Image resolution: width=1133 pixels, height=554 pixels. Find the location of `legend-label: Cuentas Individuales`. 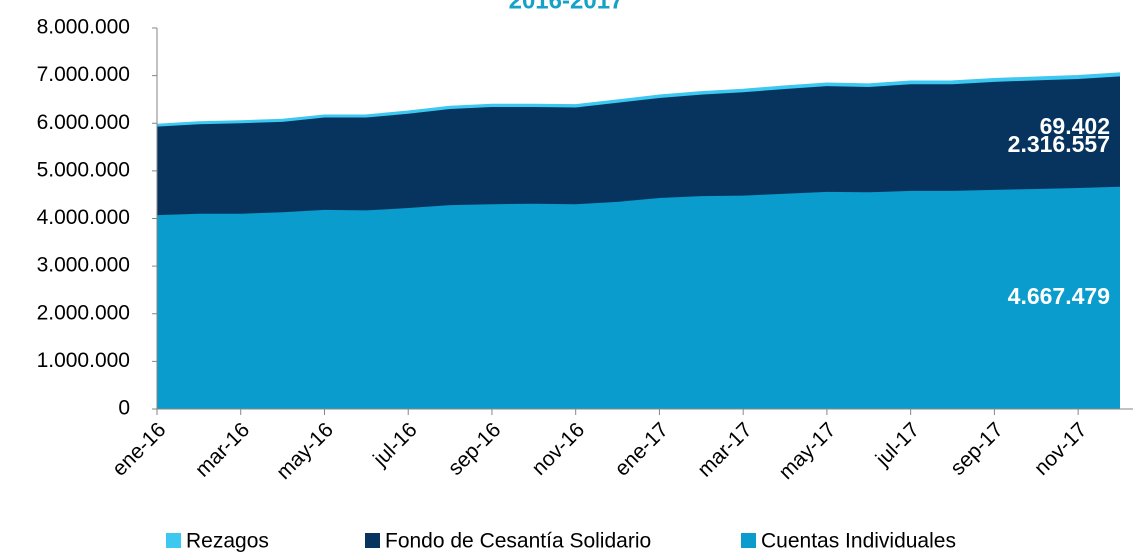

legend-label: Cuentas Individuales is located at coordinates (858, 541).